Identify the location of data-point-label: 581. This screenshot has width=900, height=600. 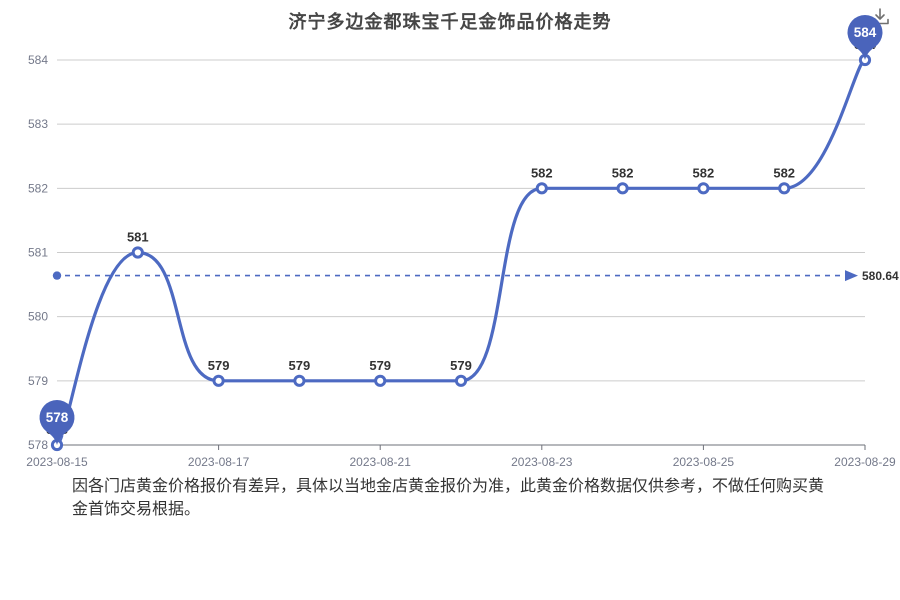
(138, 237).